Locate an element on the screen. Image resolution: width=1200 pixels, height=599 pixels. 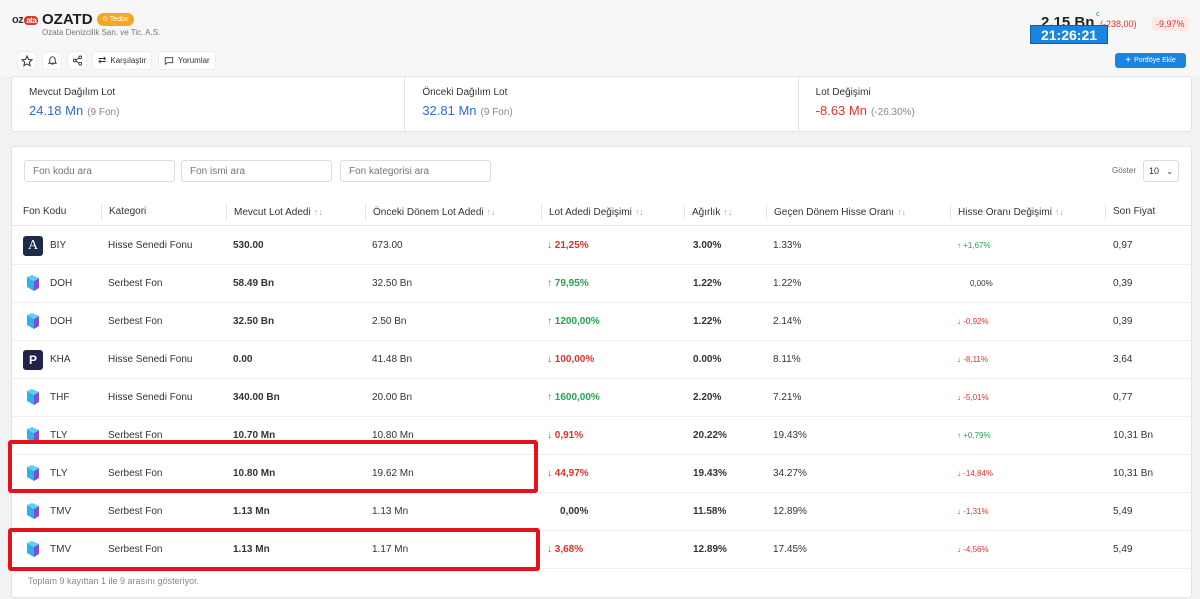
previous-share-ratio: 1.22% is located at coordinates (787, 283).